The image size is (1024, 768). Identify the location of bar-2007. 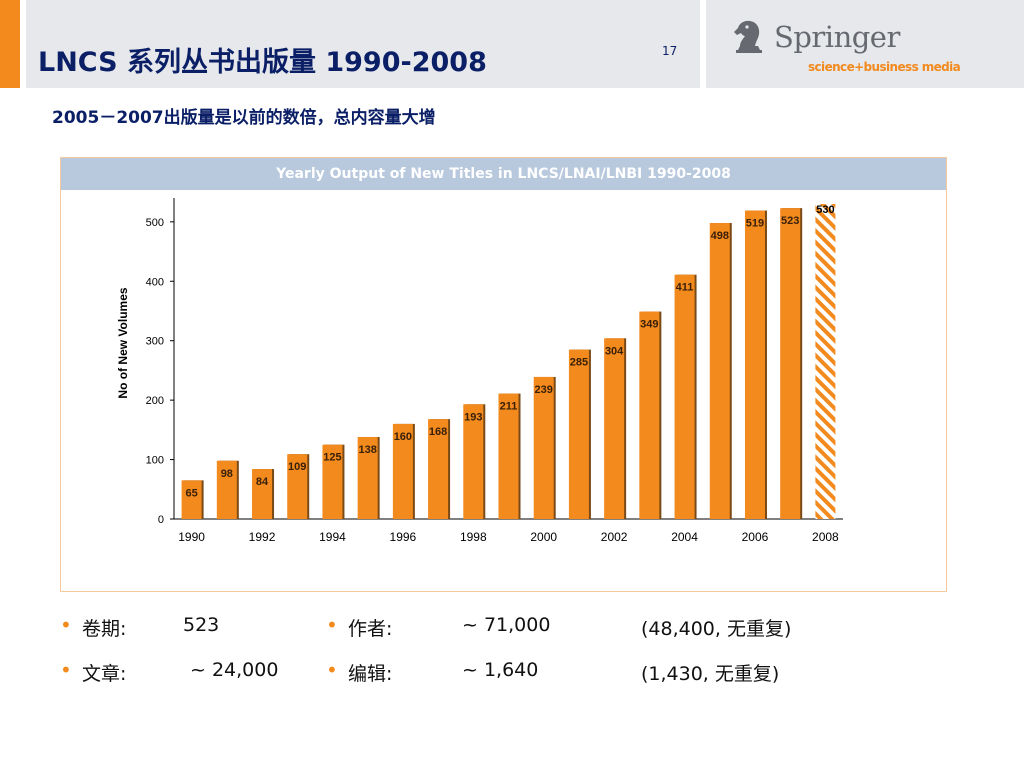
(790, 363).